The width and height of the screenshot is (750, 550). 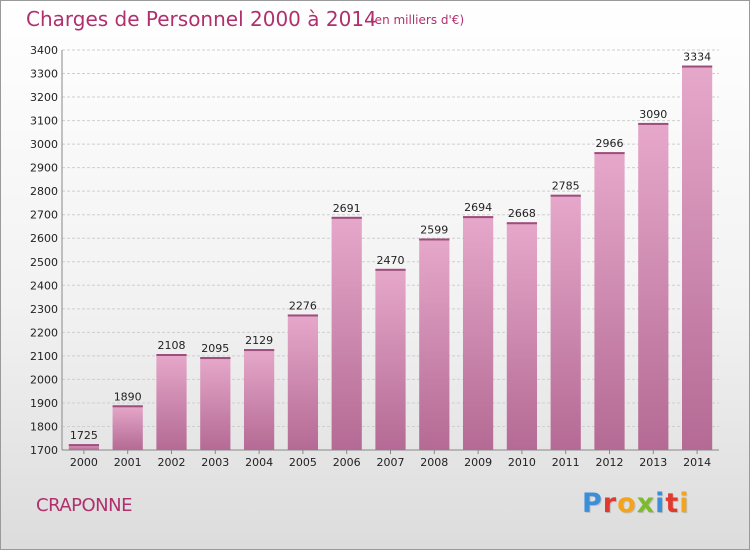 I want to click on bar-2012, so click(x=609, y=301).